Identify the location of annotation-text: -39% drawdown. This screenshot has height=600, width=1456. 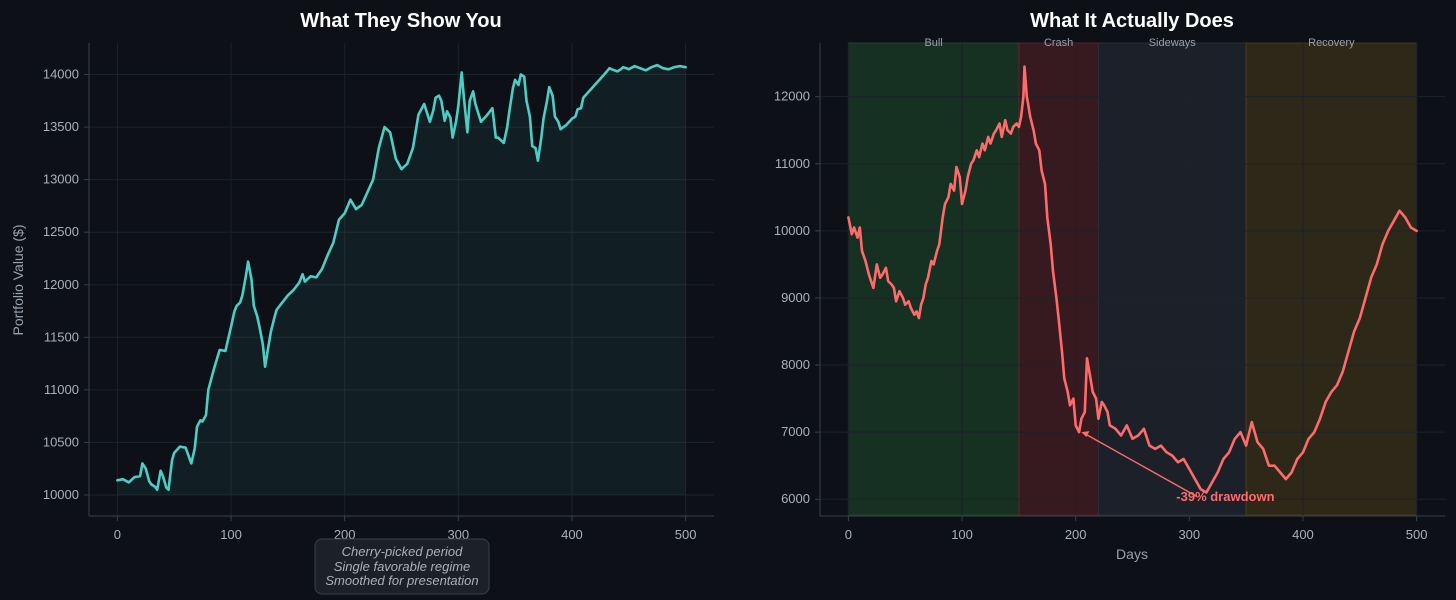
(1225, 496).